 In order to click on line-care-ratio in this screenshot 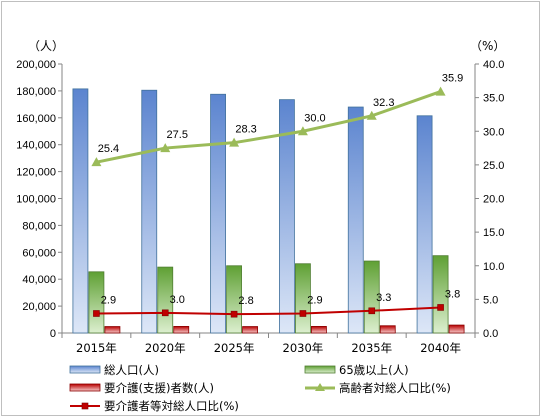, I will do `click(268, 311)`.